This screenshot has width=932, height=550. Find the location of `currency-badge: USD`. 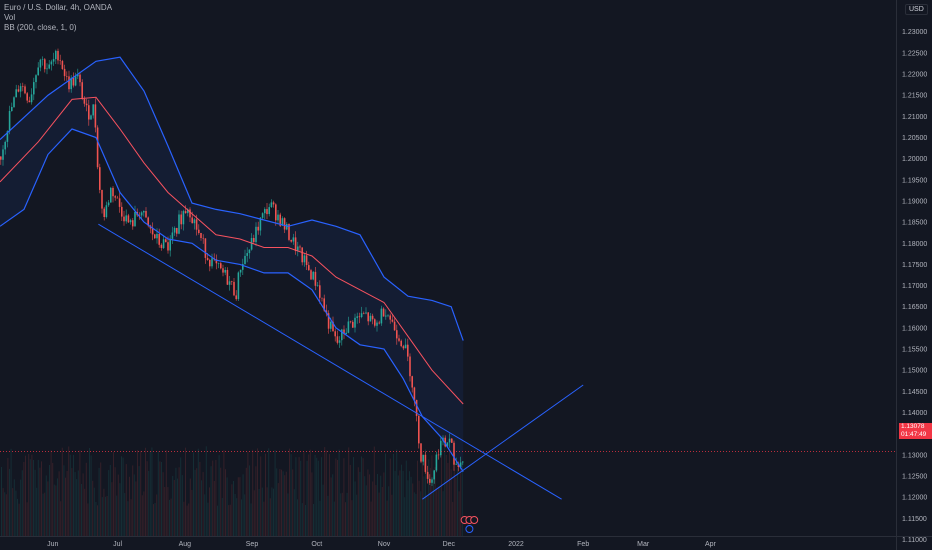

currency-badge: USD is located at coordinates (916, 9).